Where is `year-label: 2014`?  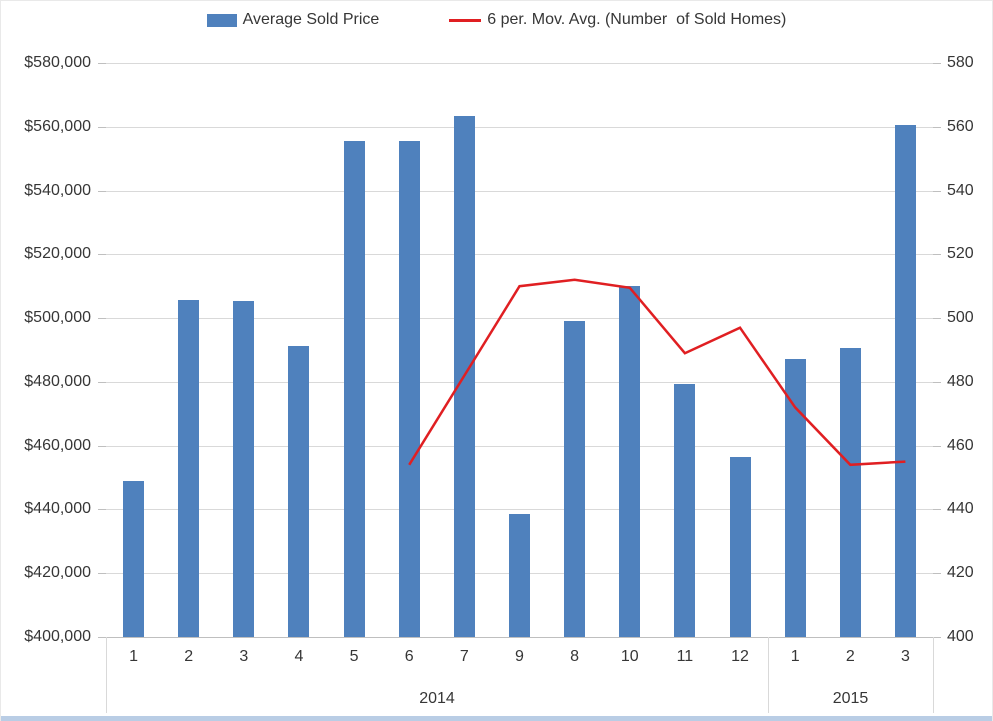
year-label: 2014 is located at coordinates (437, 698).